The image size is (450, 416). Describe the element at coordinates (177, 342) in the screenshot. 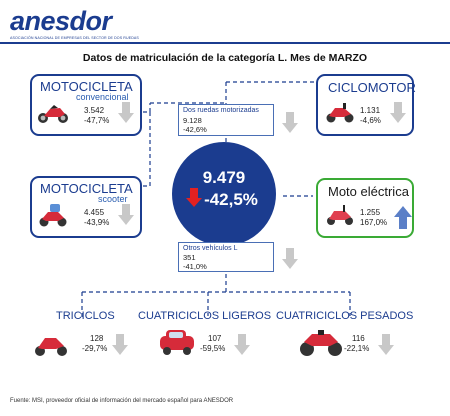

I see `microcar-icon` at that location.